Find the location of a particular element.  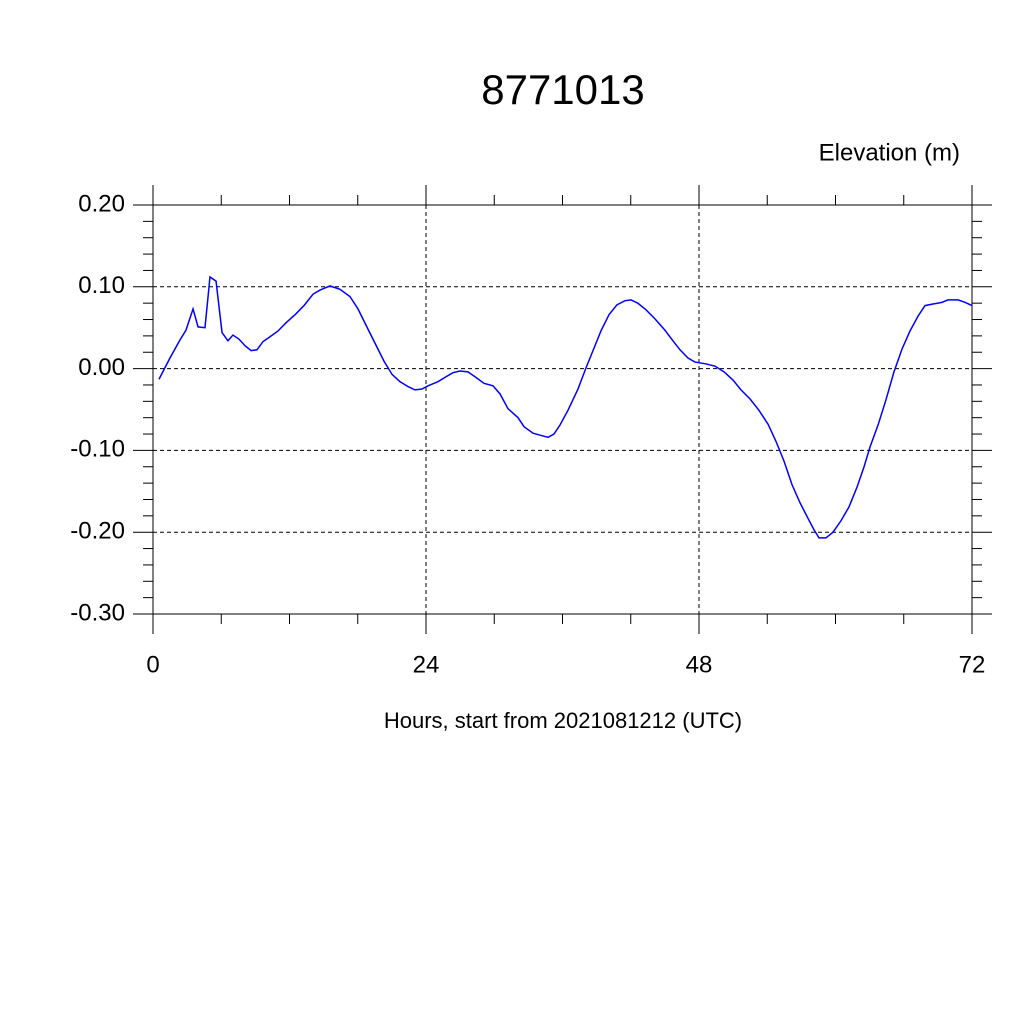

y-tick-label: -0.30 is located at coordinates (97, 612).